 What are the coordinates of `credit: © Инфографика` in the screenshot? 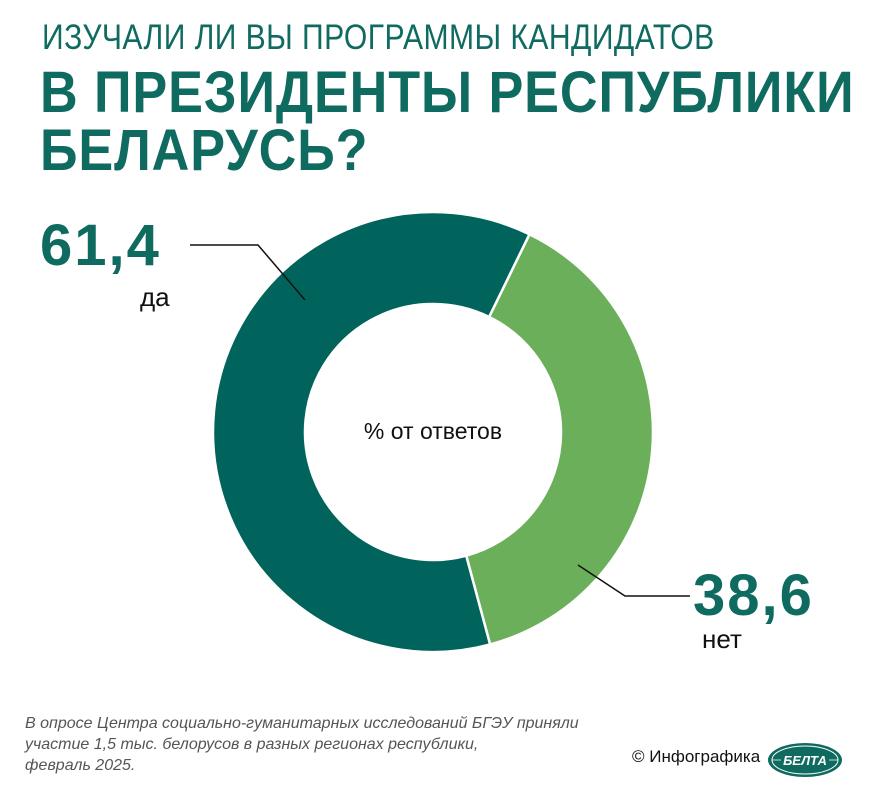 It's located at (696, 756).